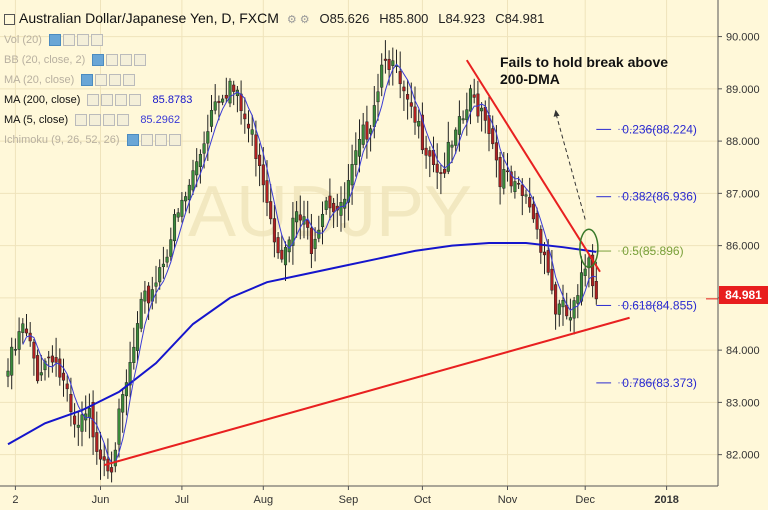 This screenshot has width=768, height=510. Describe the element at coordinates (743, 295) in the screenshot. I see `last-price-tag: 84.981` at that location.